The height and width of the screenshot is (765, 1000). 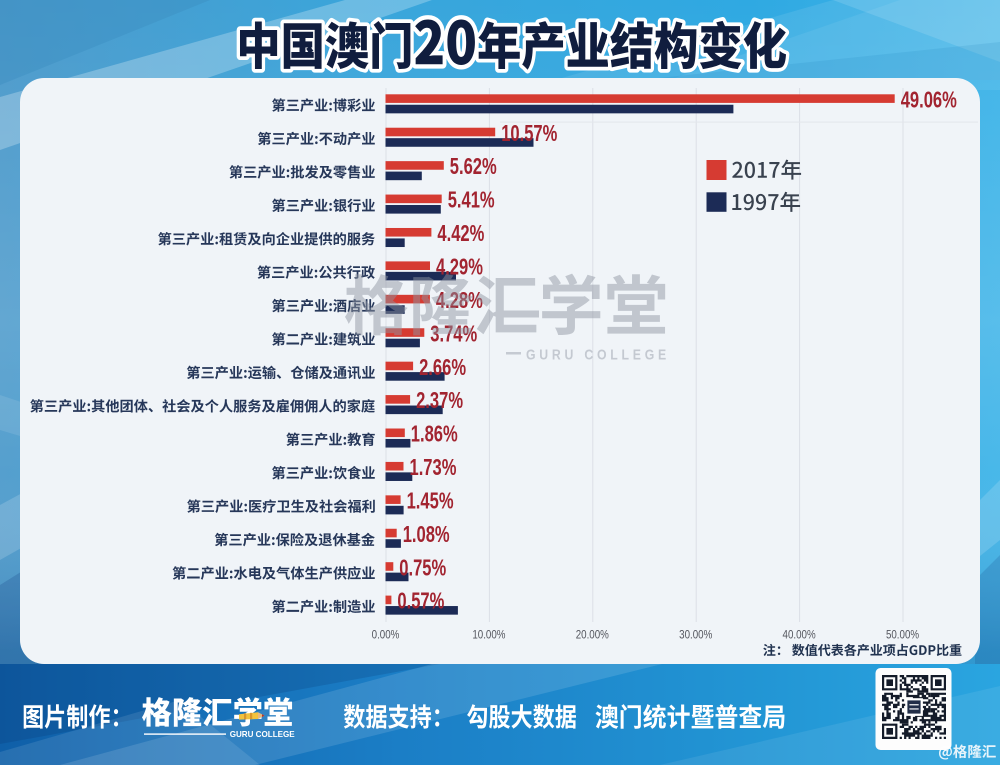 What do you see at coordinates (386, 635) in the screenshot?
I see `svg-text: 0.00%` at bounding box center [386, 635].